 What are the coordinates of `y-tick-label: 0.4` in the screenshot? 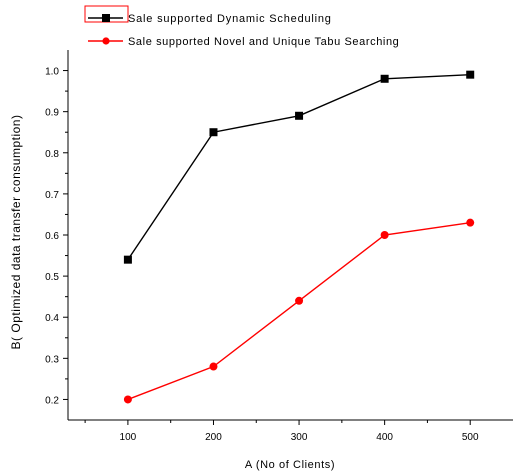 It's located at (52, 318).